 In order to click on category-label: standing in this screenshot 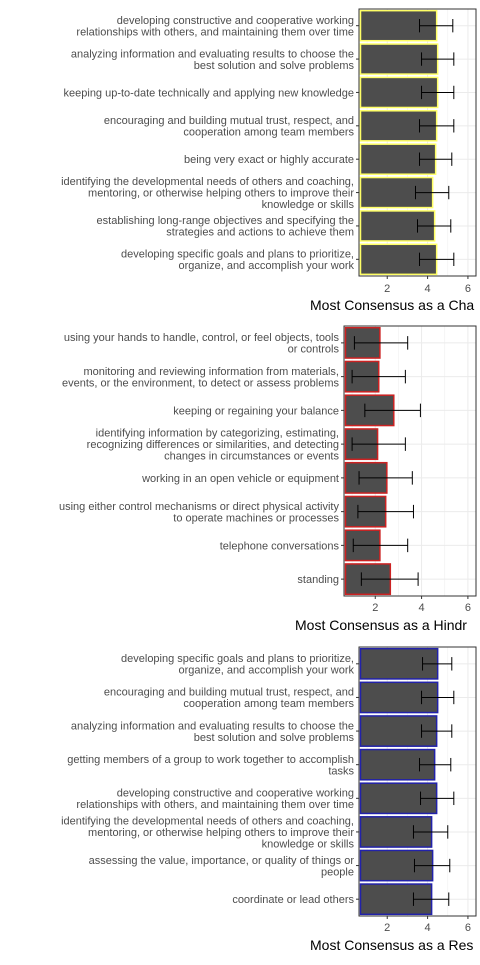, I will do `click(318, 580)`.